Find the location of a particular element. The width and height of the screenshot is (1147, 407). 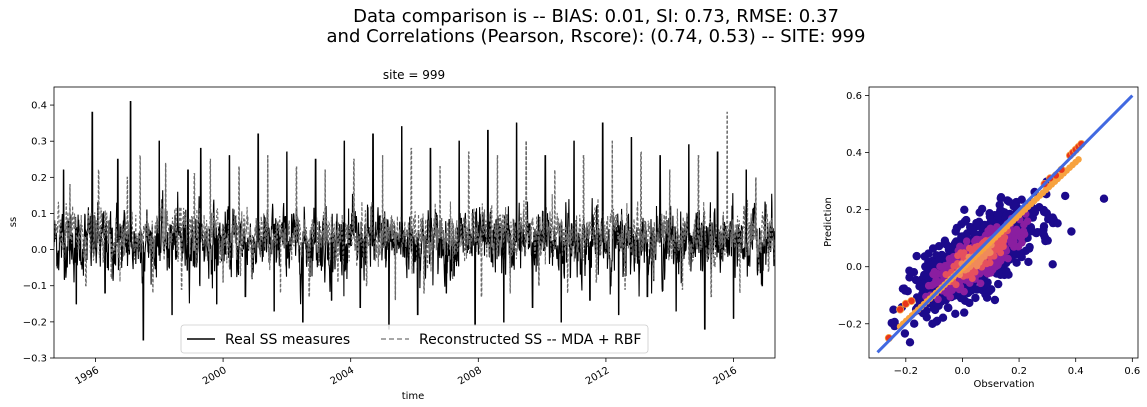

x-tick-label: 2016 is located at coordinates (725, 376).